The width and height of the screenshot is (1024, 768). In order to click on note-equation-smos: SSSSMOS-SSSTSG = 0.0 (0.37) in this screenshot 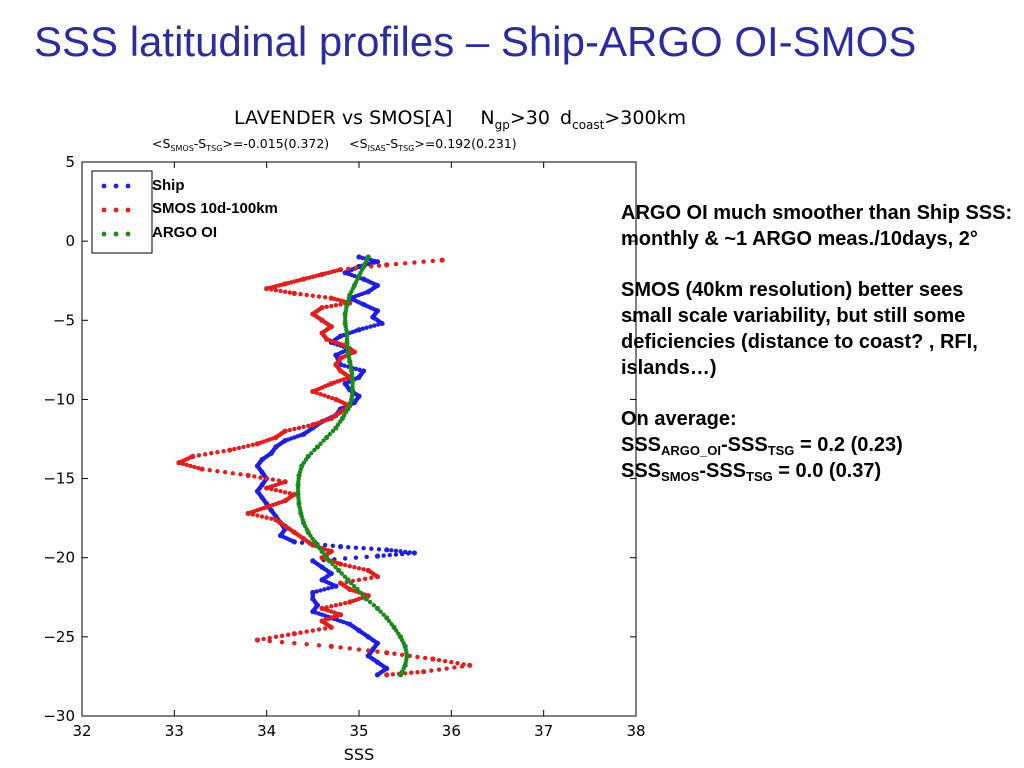, I will do `click(751, 472)`.